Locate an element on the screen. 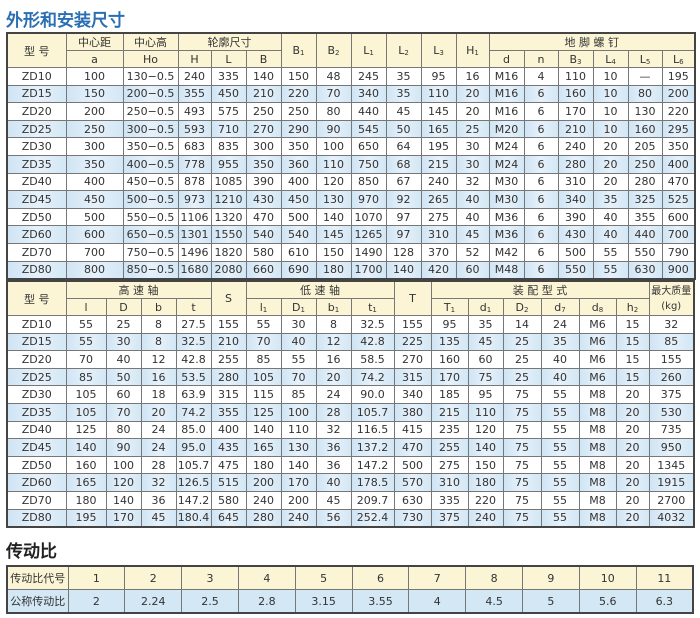 The width and height of the screenshot is (700, 618). value-cell: 165 is located at coordinates (86, 482).